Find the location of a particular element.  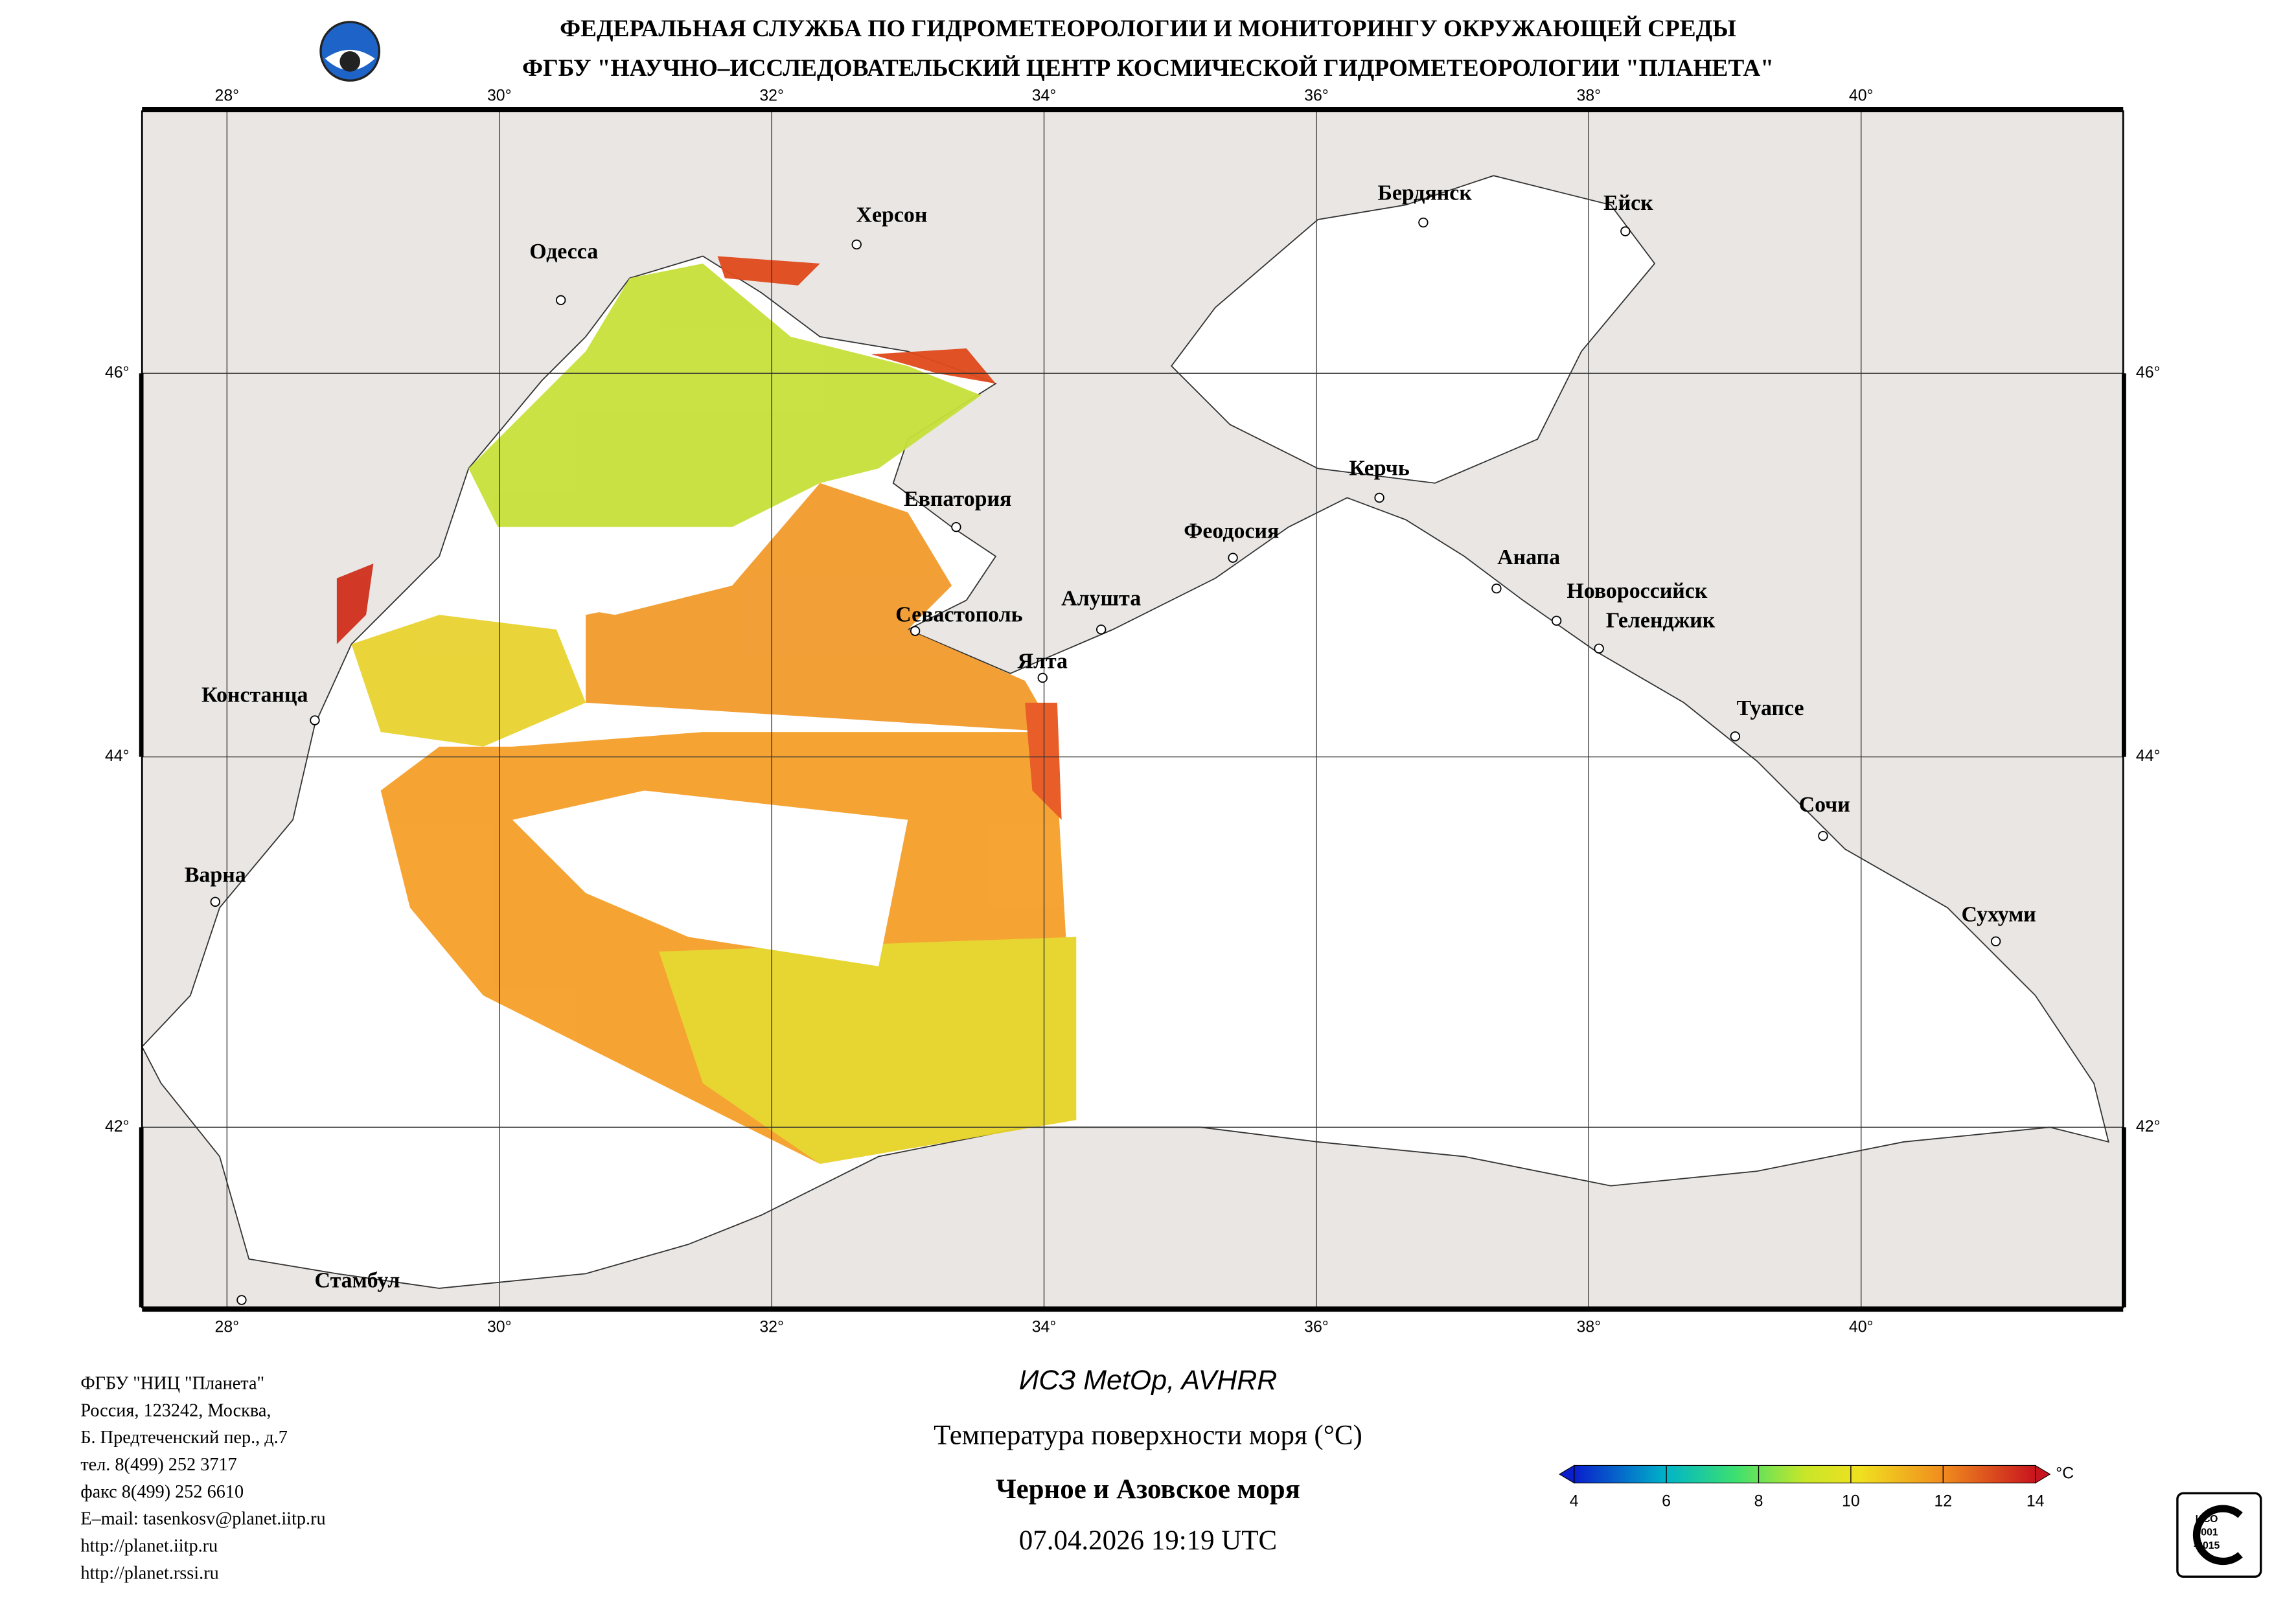

org-line: факс 8(499) 252 6610 is located at coordinates (162, 1492).